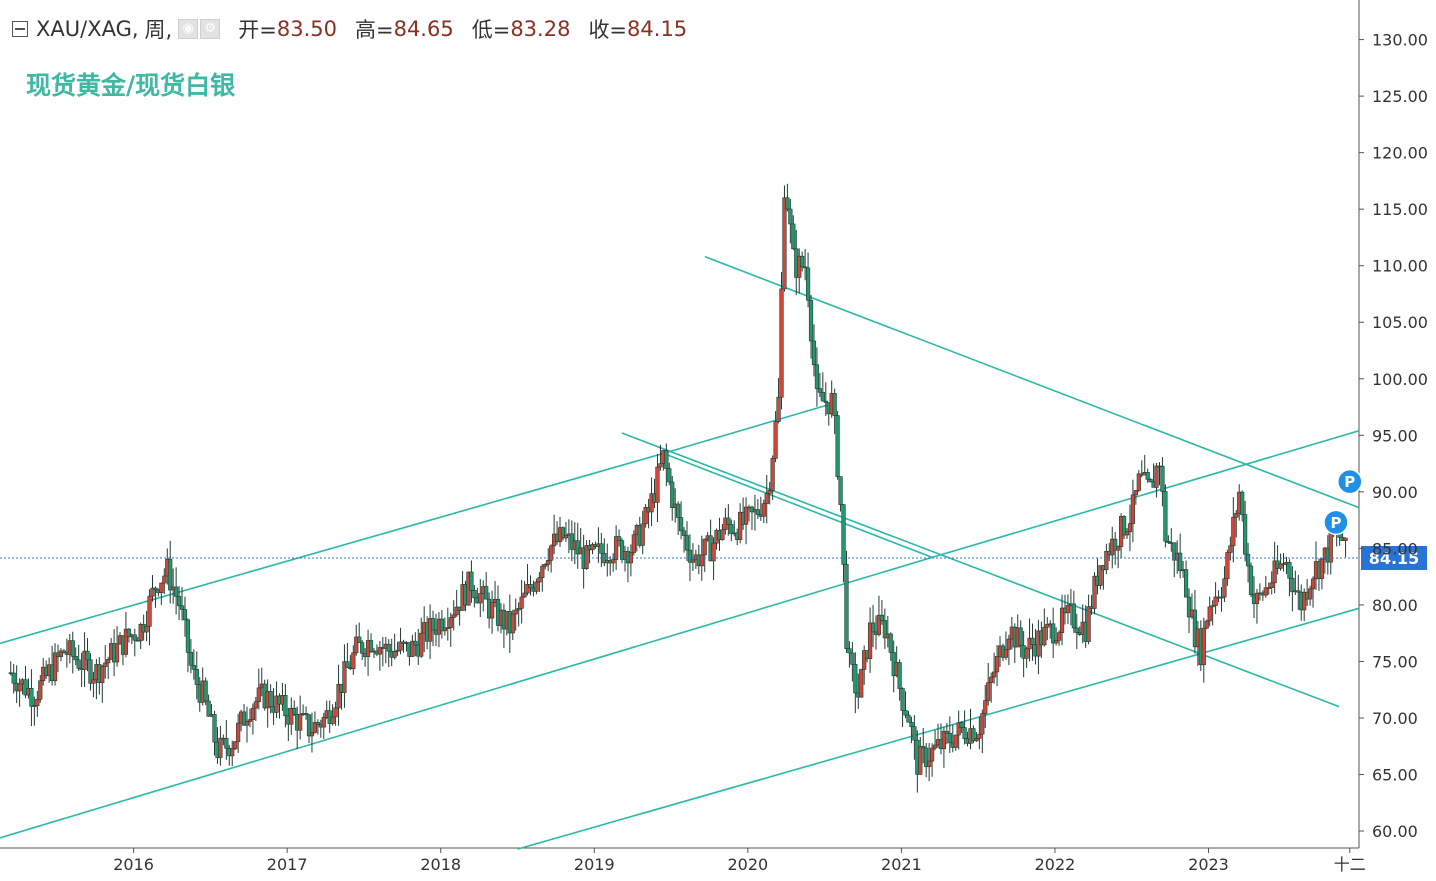 This screenshot has height=881, width=1436. I want to click on y-tick-label: 70.00, so click(1395, 718).